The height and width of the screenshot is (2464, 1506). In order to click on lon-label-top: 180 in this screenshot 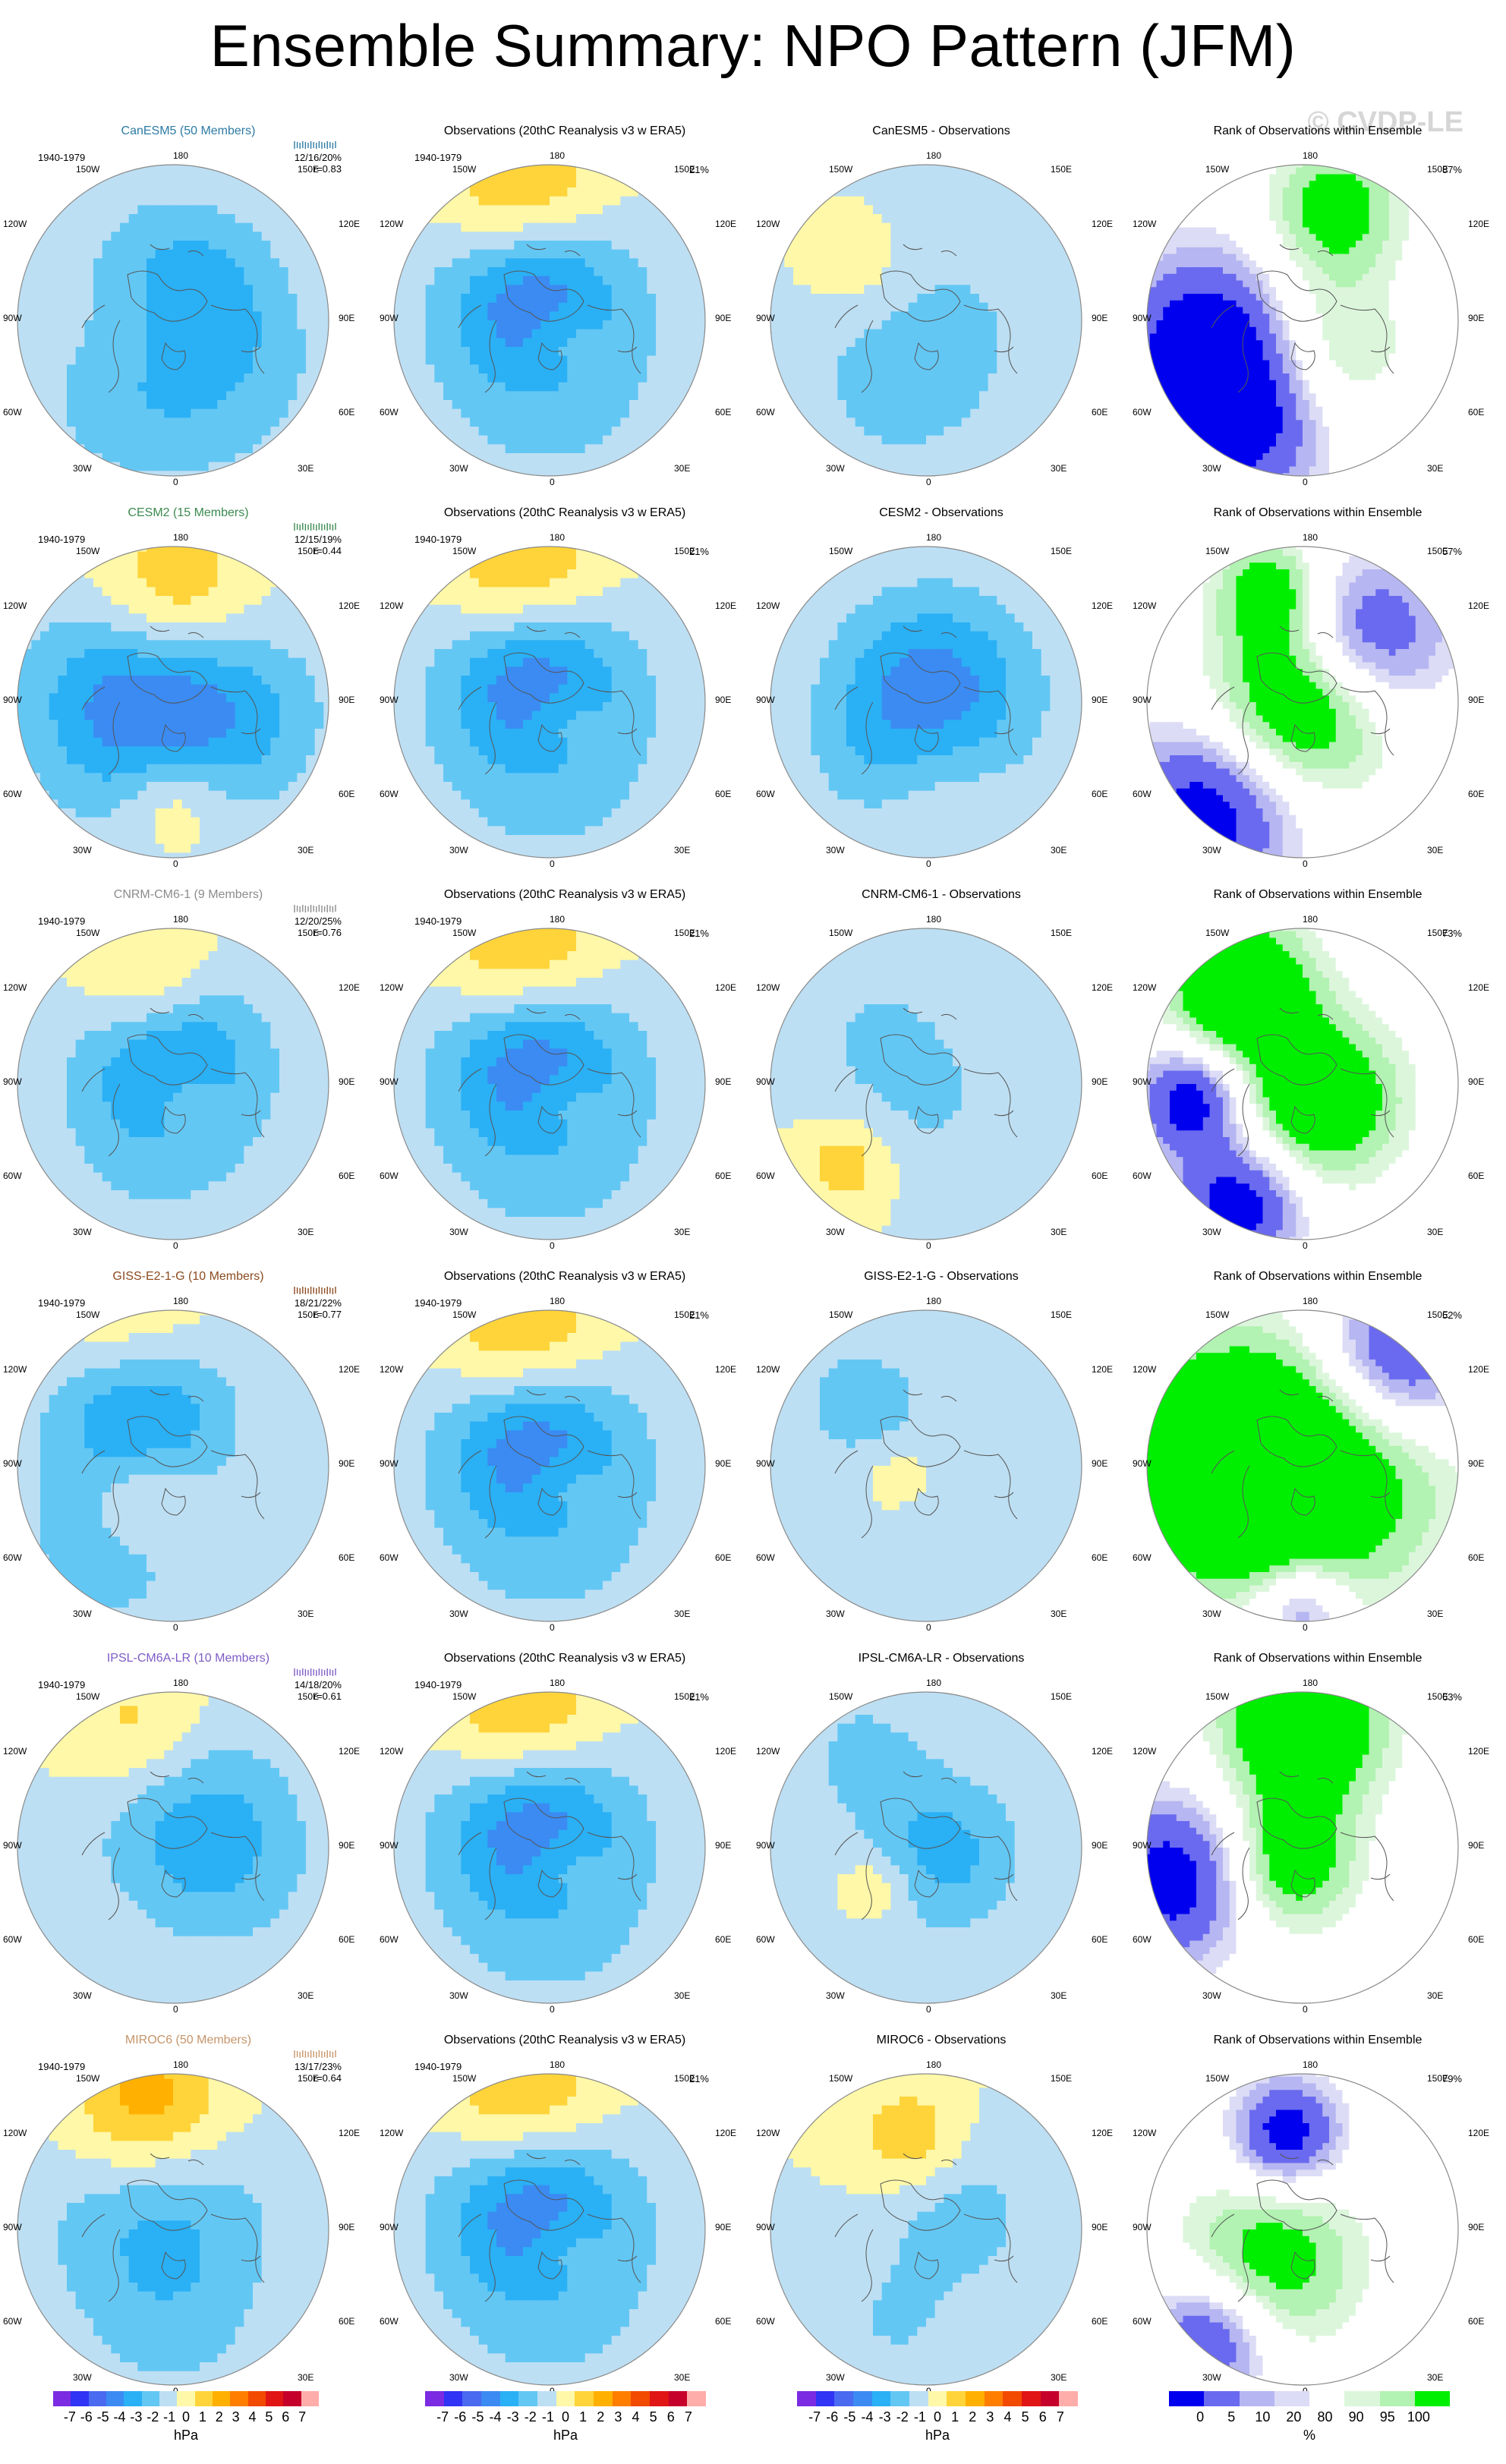, I will do `click(180, 156)`.